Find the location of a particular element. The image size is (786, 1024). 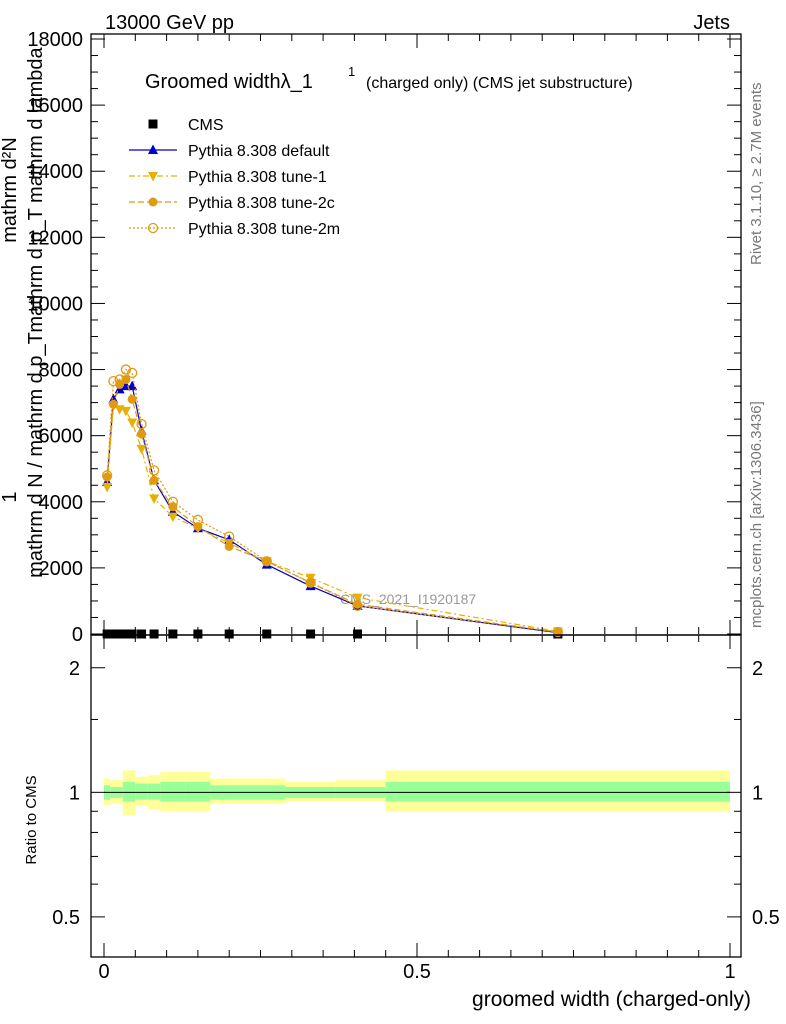

jets-label: Jets is located at coordinates (711, 23).